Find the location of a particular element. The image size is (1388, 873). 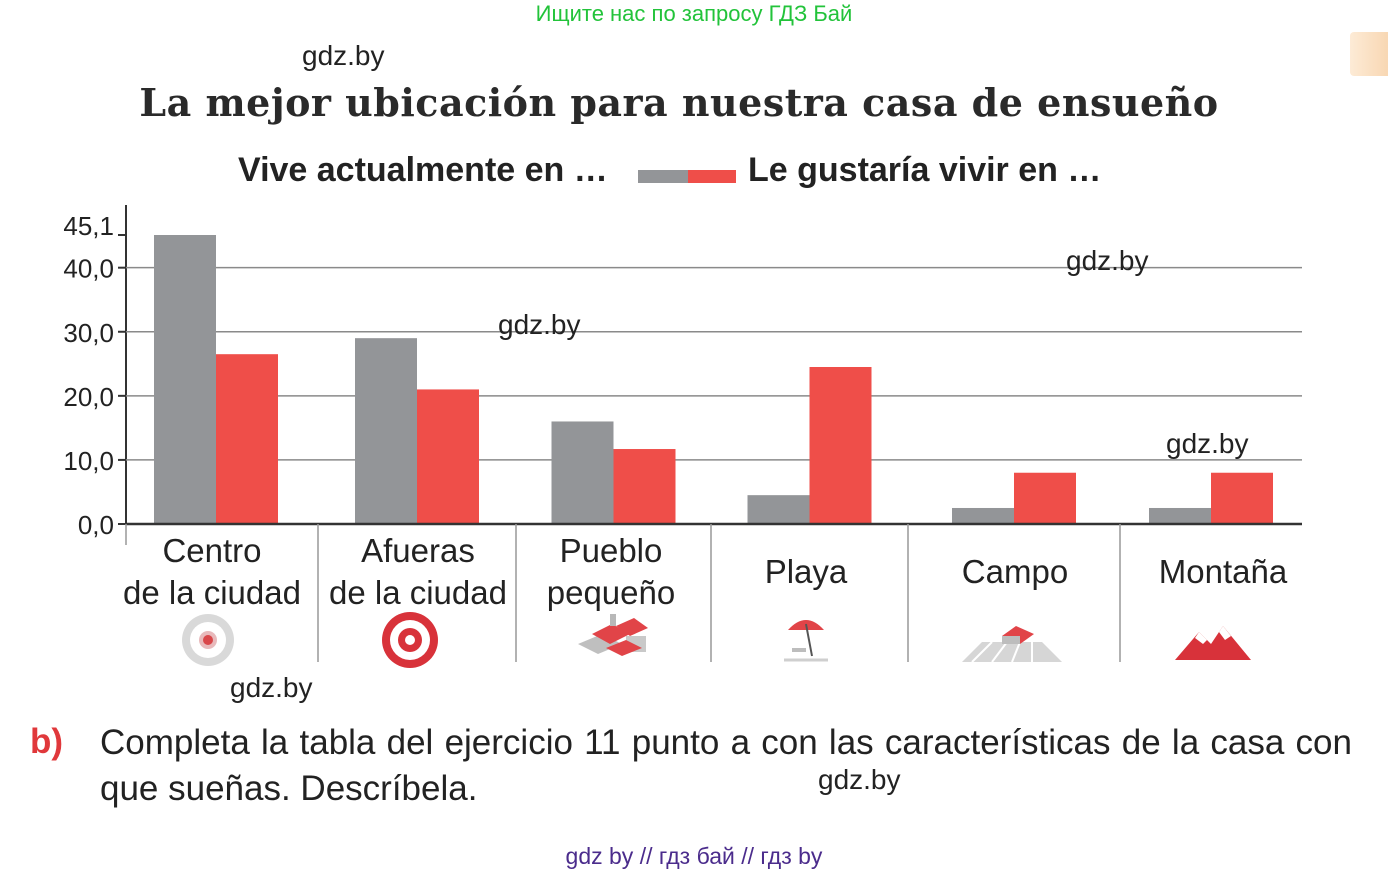

side-tab is located at coordinates (1369, 54).